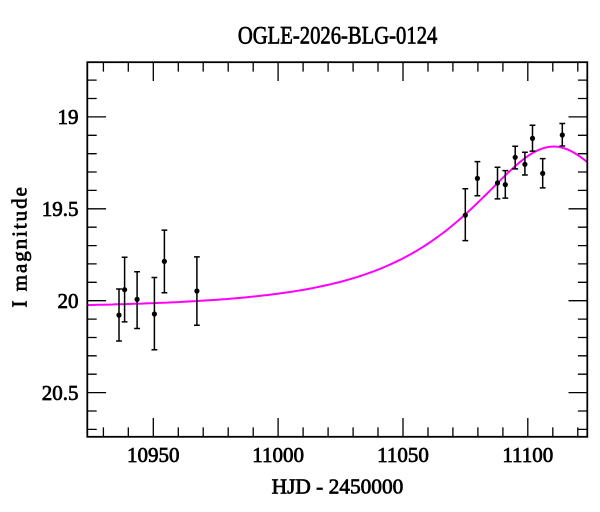  I want to click on svg-text: 20, so click(68, 301).